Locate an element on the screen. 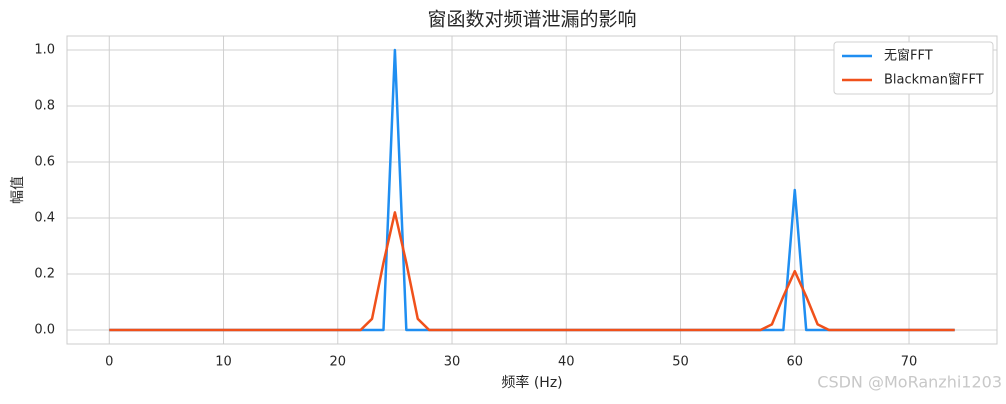  watermark: CSDN @MoRanzhi1203 is located at coordinates (909, 382).